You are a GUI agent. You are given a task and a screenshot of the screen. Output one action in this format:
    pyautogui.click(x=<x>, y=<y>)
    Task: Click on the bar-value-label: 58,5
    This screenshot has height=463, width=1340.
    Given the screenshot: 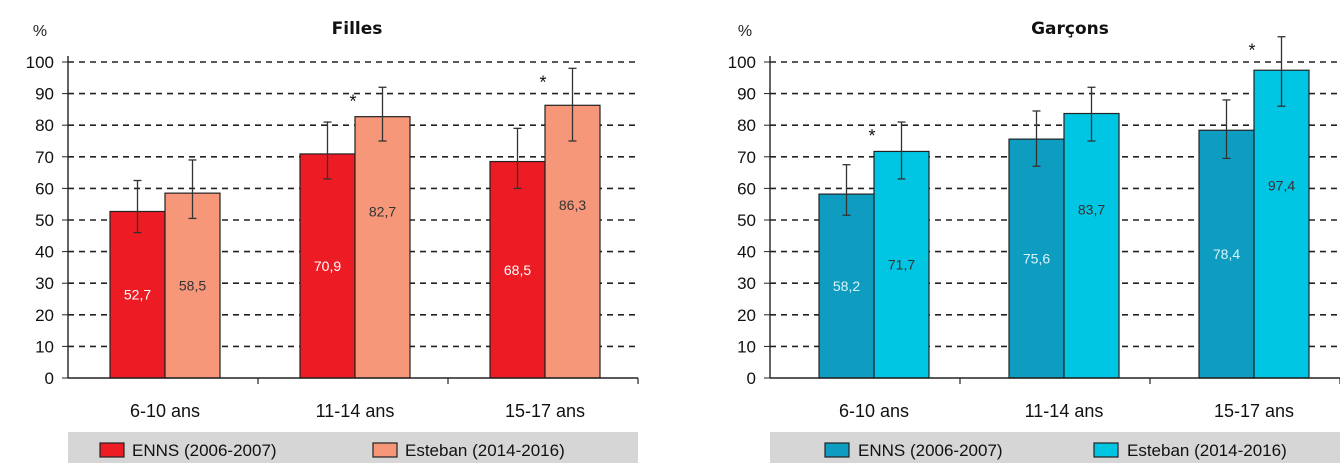 What is the action you would take?
    pyautogui.click(x=192, y=286)
    